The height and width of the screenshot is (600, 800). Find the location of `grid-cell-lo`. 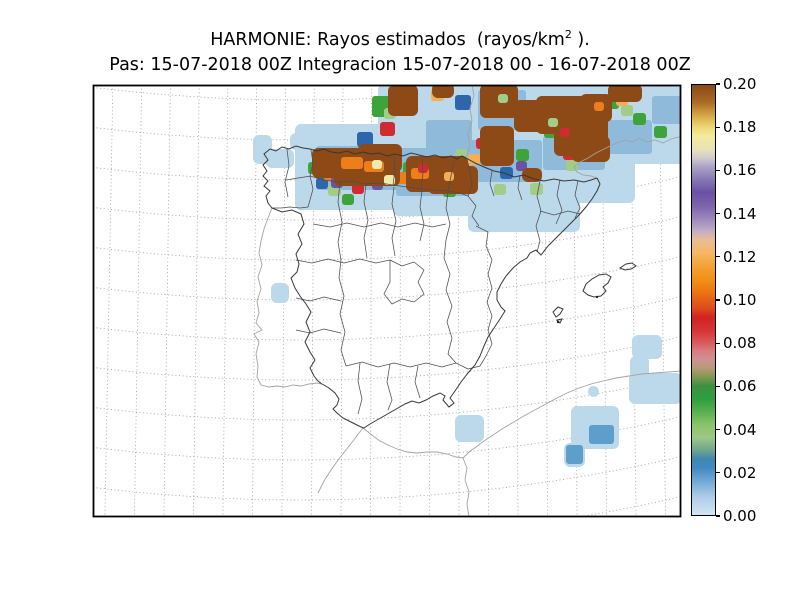

grid-cell-lo is located at coordinates (474, 159).